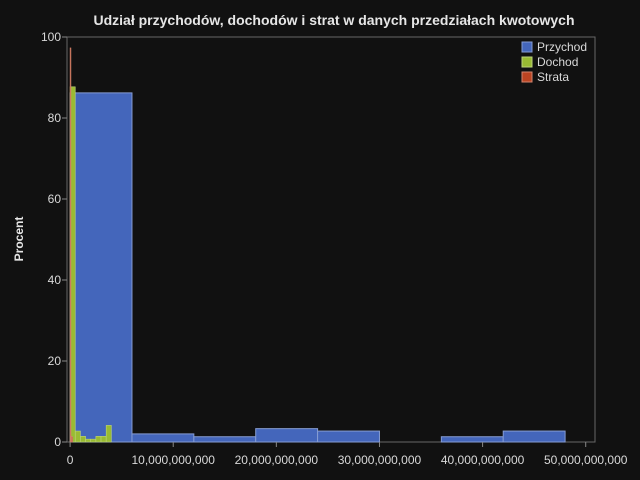  I want to click on x-tick-label: 30,000,000,000, so click(380, 460).